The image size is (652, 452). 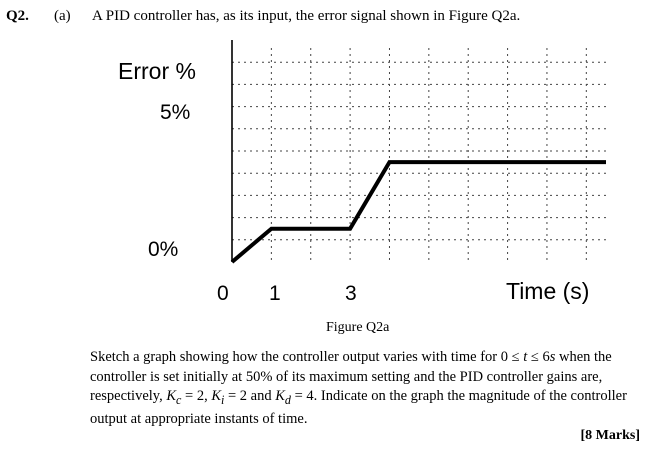 I want to click on sub-d: d, so click(x=287, y=399).